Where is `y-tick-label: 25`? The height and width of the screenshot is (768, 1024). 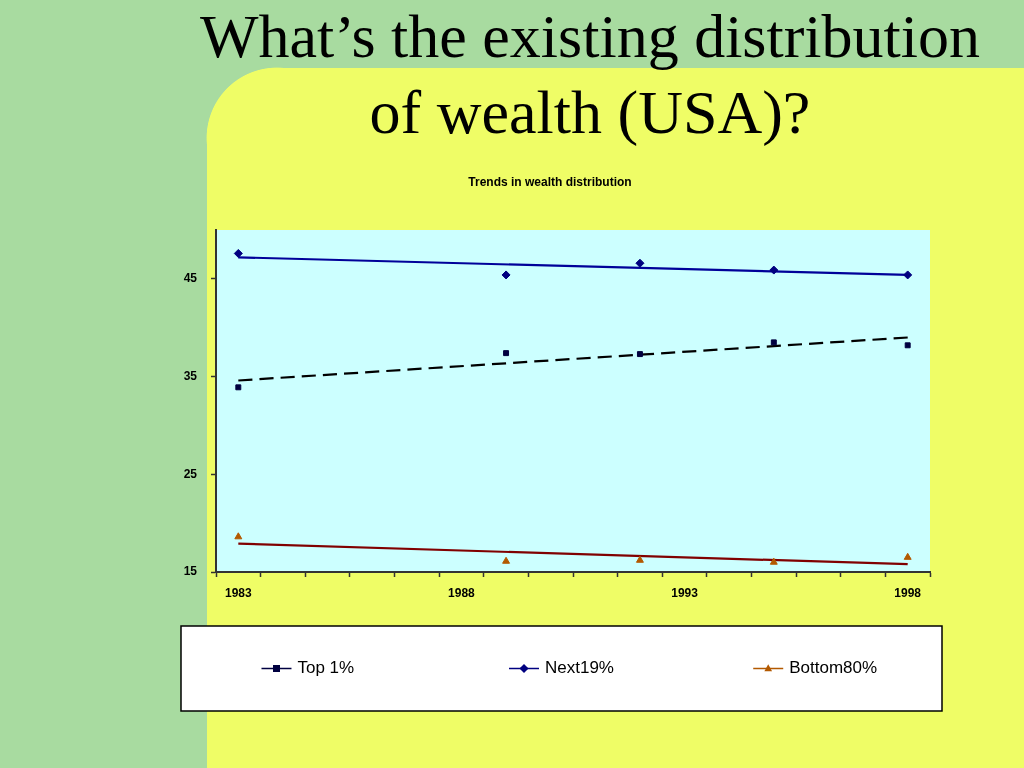
y-tick-label: 25 is located at coordinates (190, 473).